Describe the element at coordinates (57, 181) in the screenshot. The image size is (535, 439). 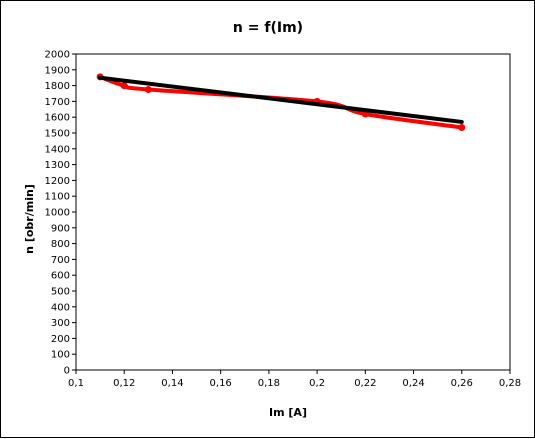
I see `y-tick-label: 1200` at that location.